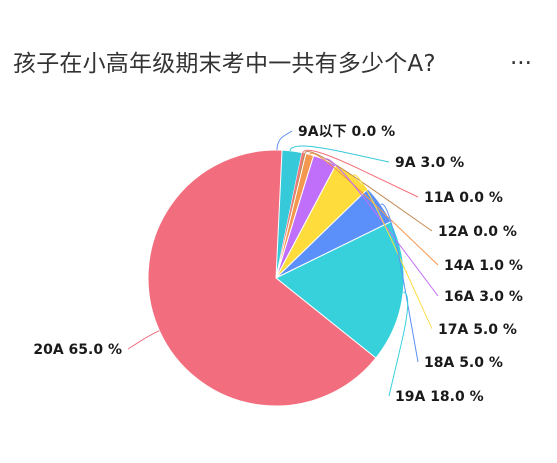 The image size is (557, 463). I want to click on leader-line-9A以下, so click(284, 140).